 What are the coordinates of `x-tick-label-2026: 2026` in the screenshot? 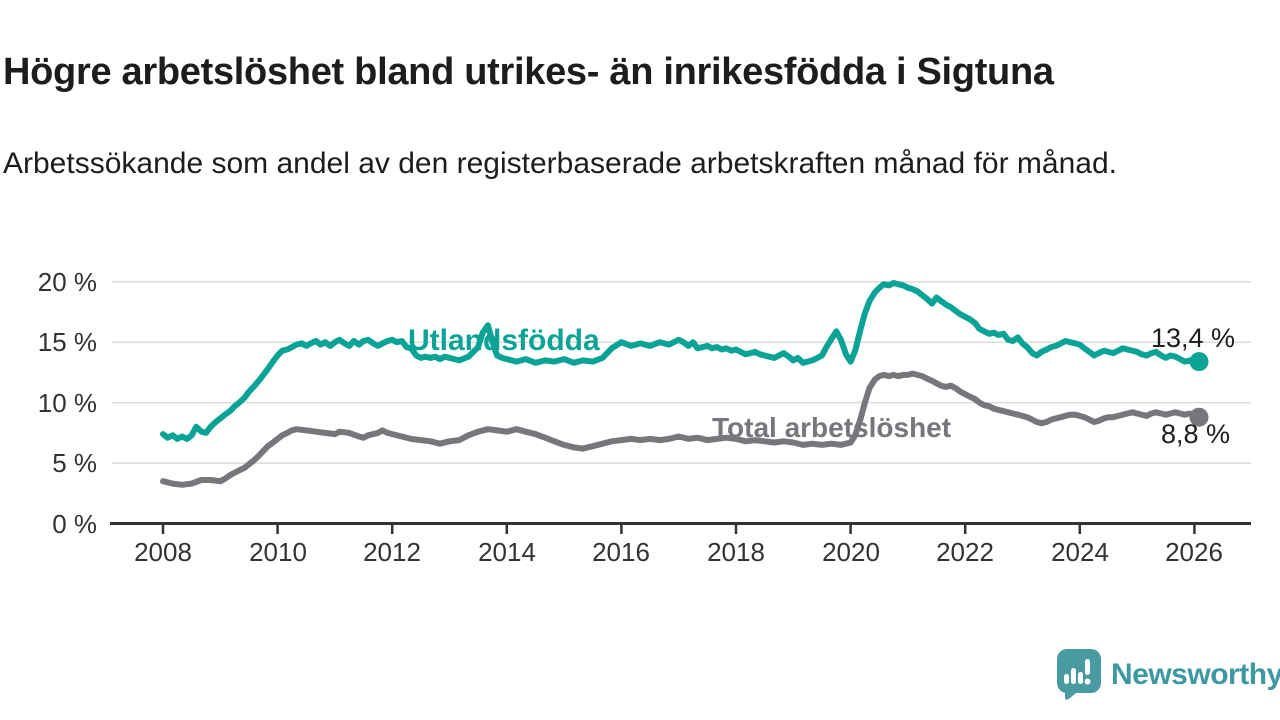 It's located at (1194, 552).